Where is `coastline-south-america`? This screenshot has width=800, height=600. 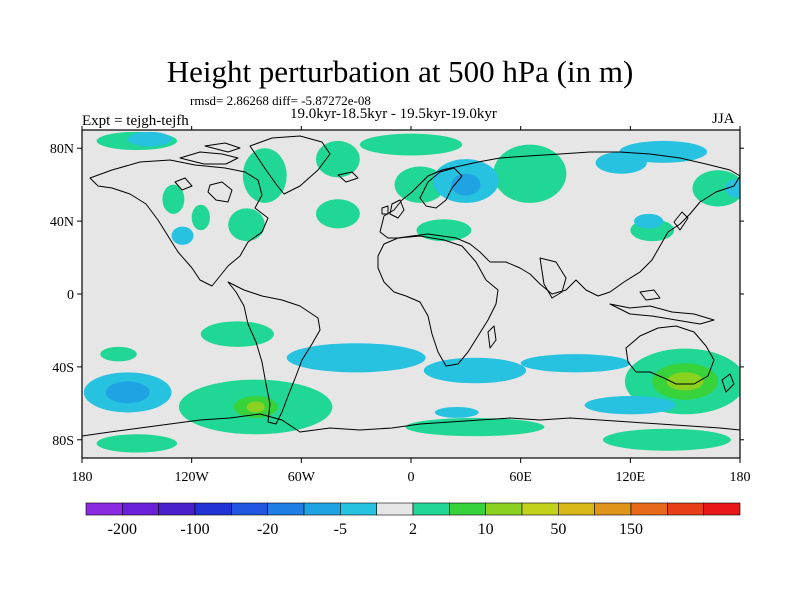 coastline-south-america is located at coordinates (274, 353).